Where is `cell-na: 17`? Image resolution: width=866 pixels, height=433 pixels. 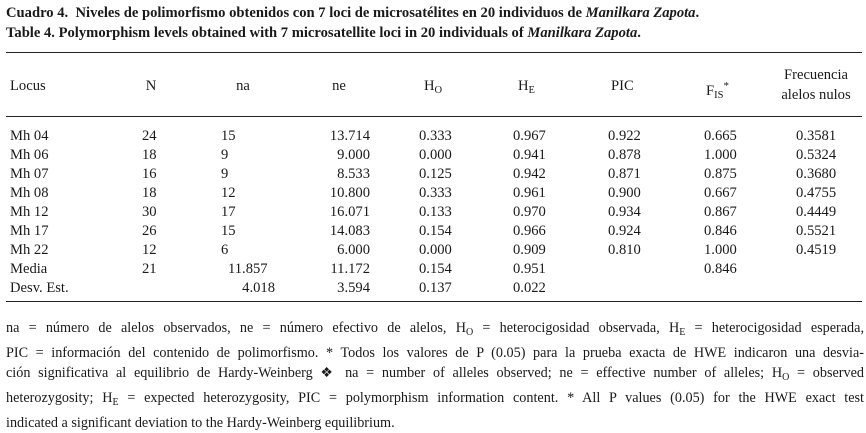 cell-na: 17 is located at coordinates (228, 212).